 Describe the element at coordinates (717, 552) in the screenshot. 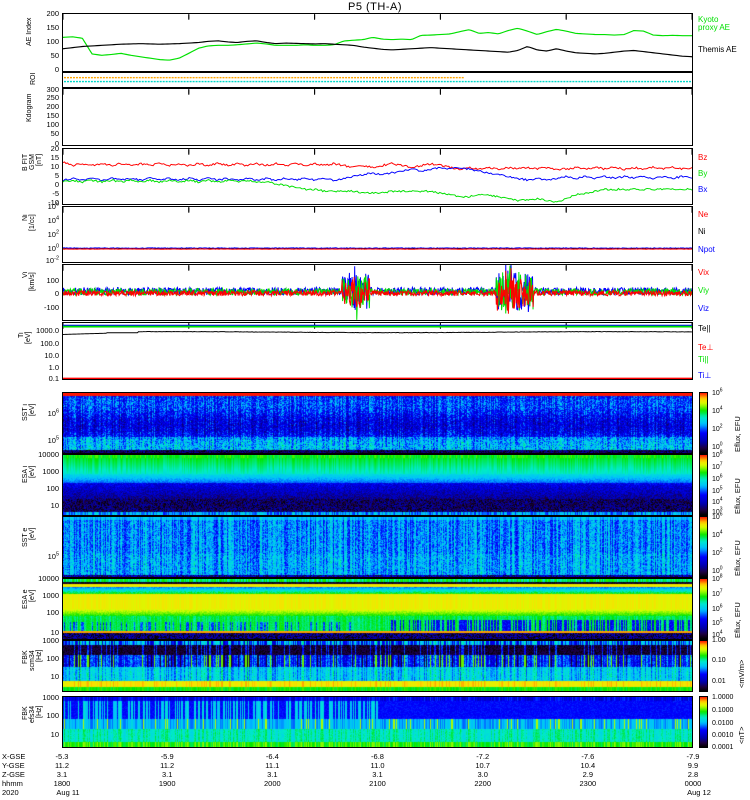

I see `cb2-tick-2: 10²` at that location.